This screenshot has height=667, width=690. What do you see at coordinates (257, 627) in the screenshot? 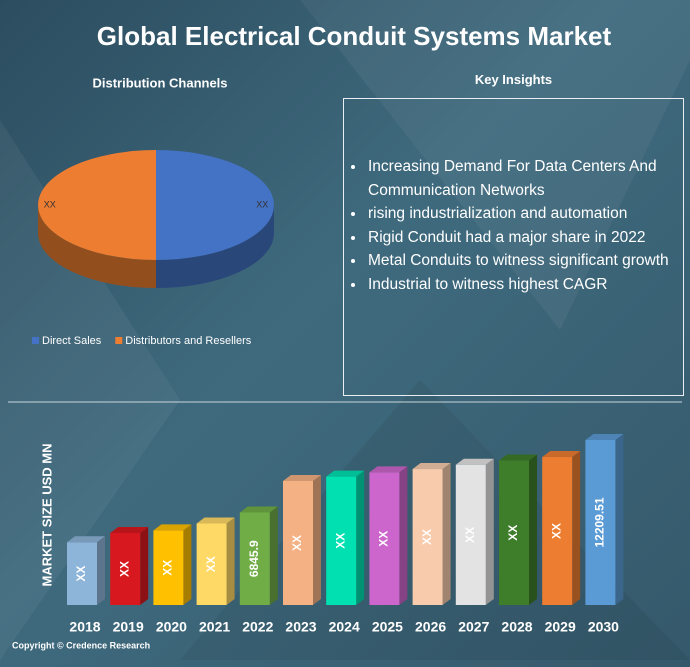
I see `x-tick-label: 2022` at bounding box center [257, 627].